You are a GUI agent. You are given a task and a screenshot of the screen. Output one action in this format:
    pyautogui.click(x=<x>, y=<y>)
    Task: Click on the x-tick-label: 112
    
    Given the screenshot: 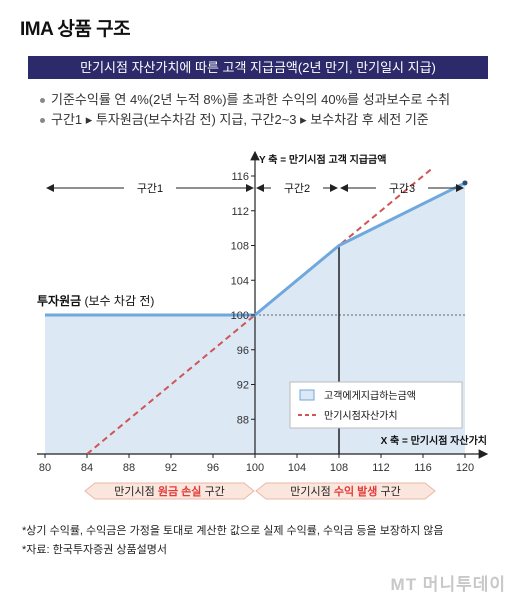 What is the action you would take?
    pyautogui.click(x=381, y=468)
    